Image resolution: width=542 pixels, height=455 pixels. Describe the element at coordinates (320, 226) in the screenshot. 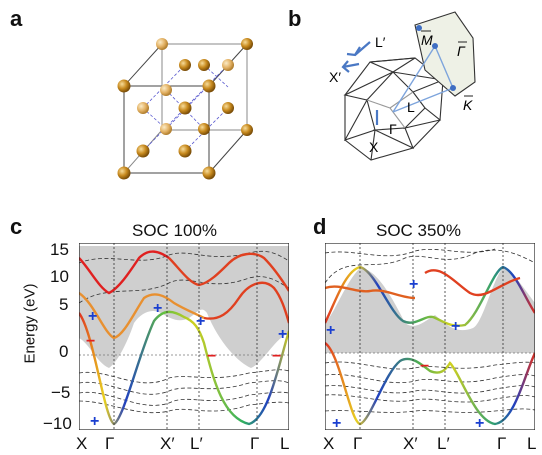

I see `panel-label-d: d` at that location.